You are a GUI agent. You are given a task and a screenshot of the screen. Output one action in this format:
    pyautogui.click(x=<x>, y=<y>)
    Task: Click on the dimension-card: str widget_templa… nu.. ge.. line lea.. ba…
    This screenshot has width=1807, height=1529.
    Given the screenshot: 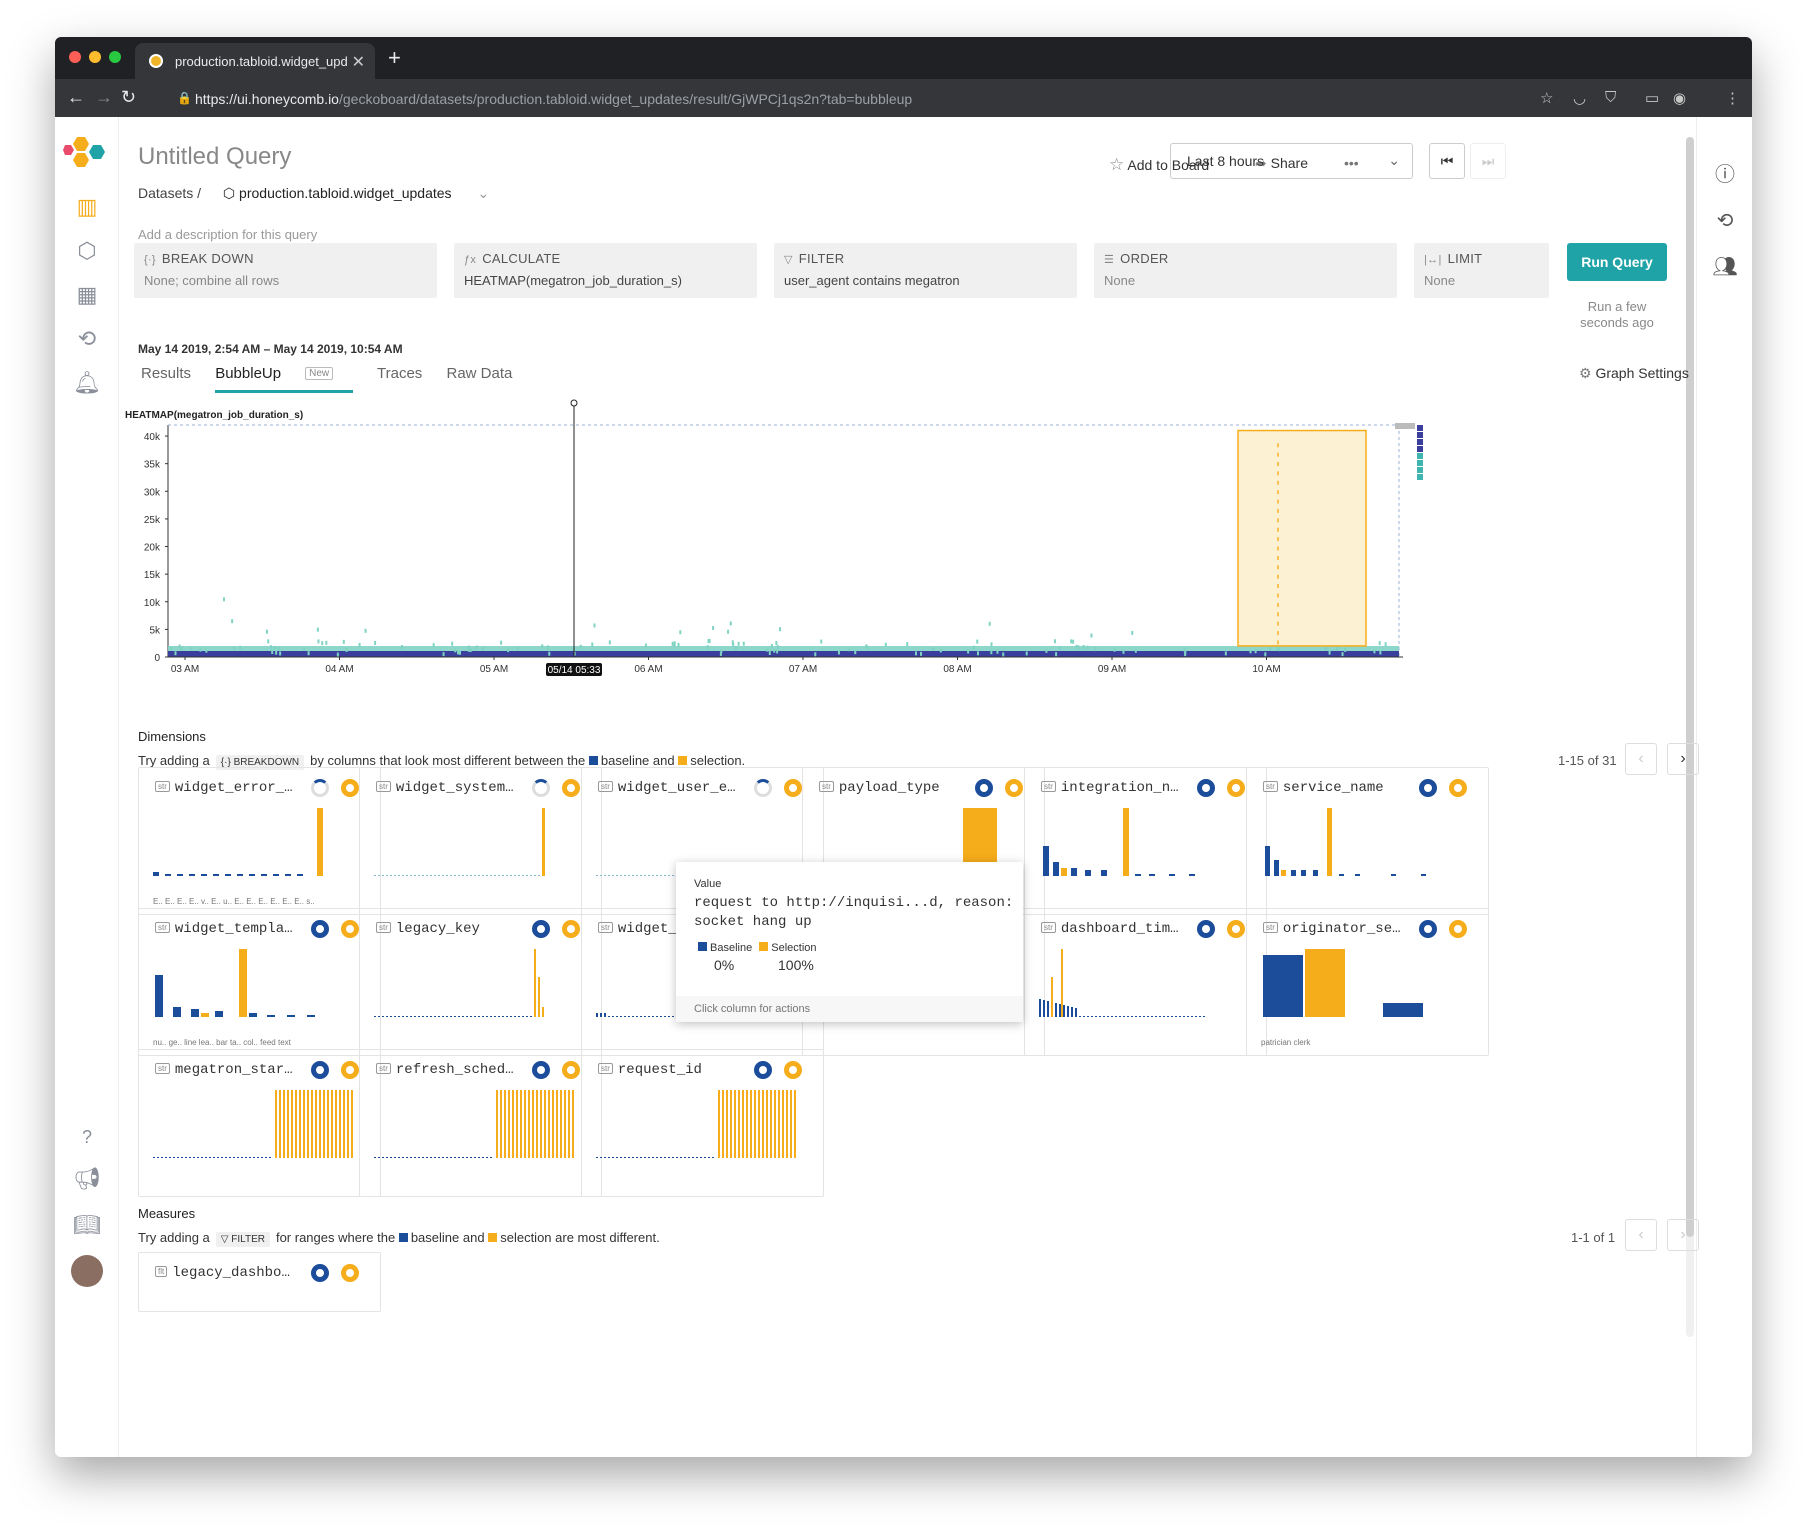 What is the action you would take?
    pyautogui.click(x=259, y=982)
    